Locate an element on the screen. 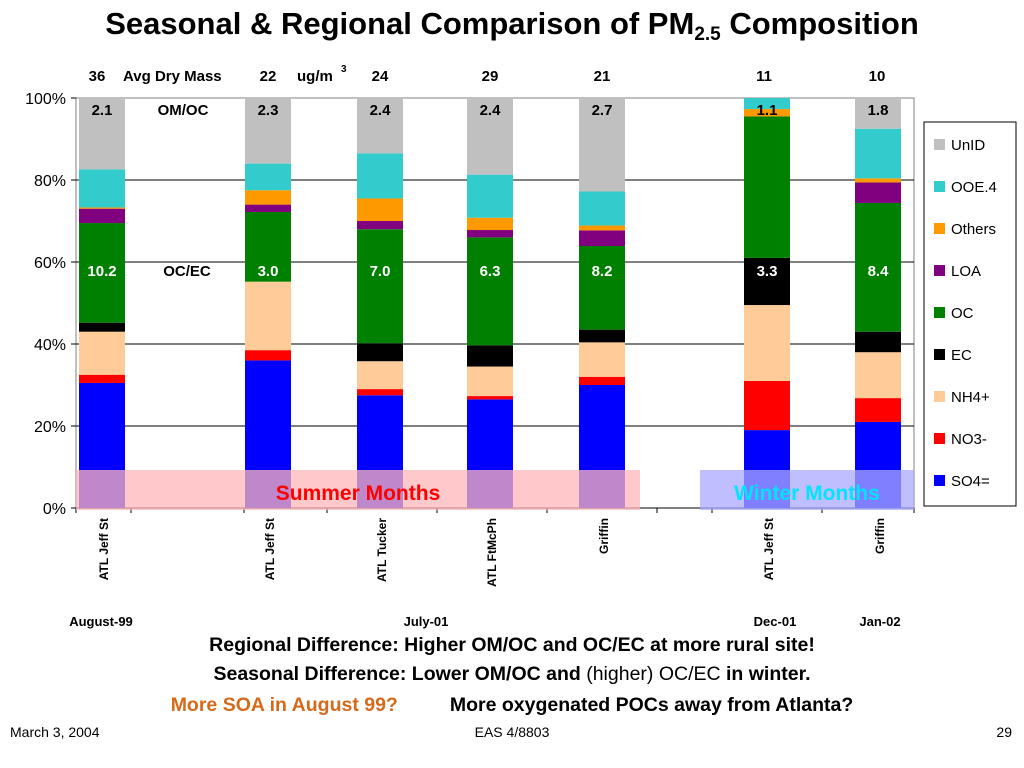 The height and width of the screenshot is (768, 1024). soa-question: More SOA in August 99? is located at coordinates (284, 705).